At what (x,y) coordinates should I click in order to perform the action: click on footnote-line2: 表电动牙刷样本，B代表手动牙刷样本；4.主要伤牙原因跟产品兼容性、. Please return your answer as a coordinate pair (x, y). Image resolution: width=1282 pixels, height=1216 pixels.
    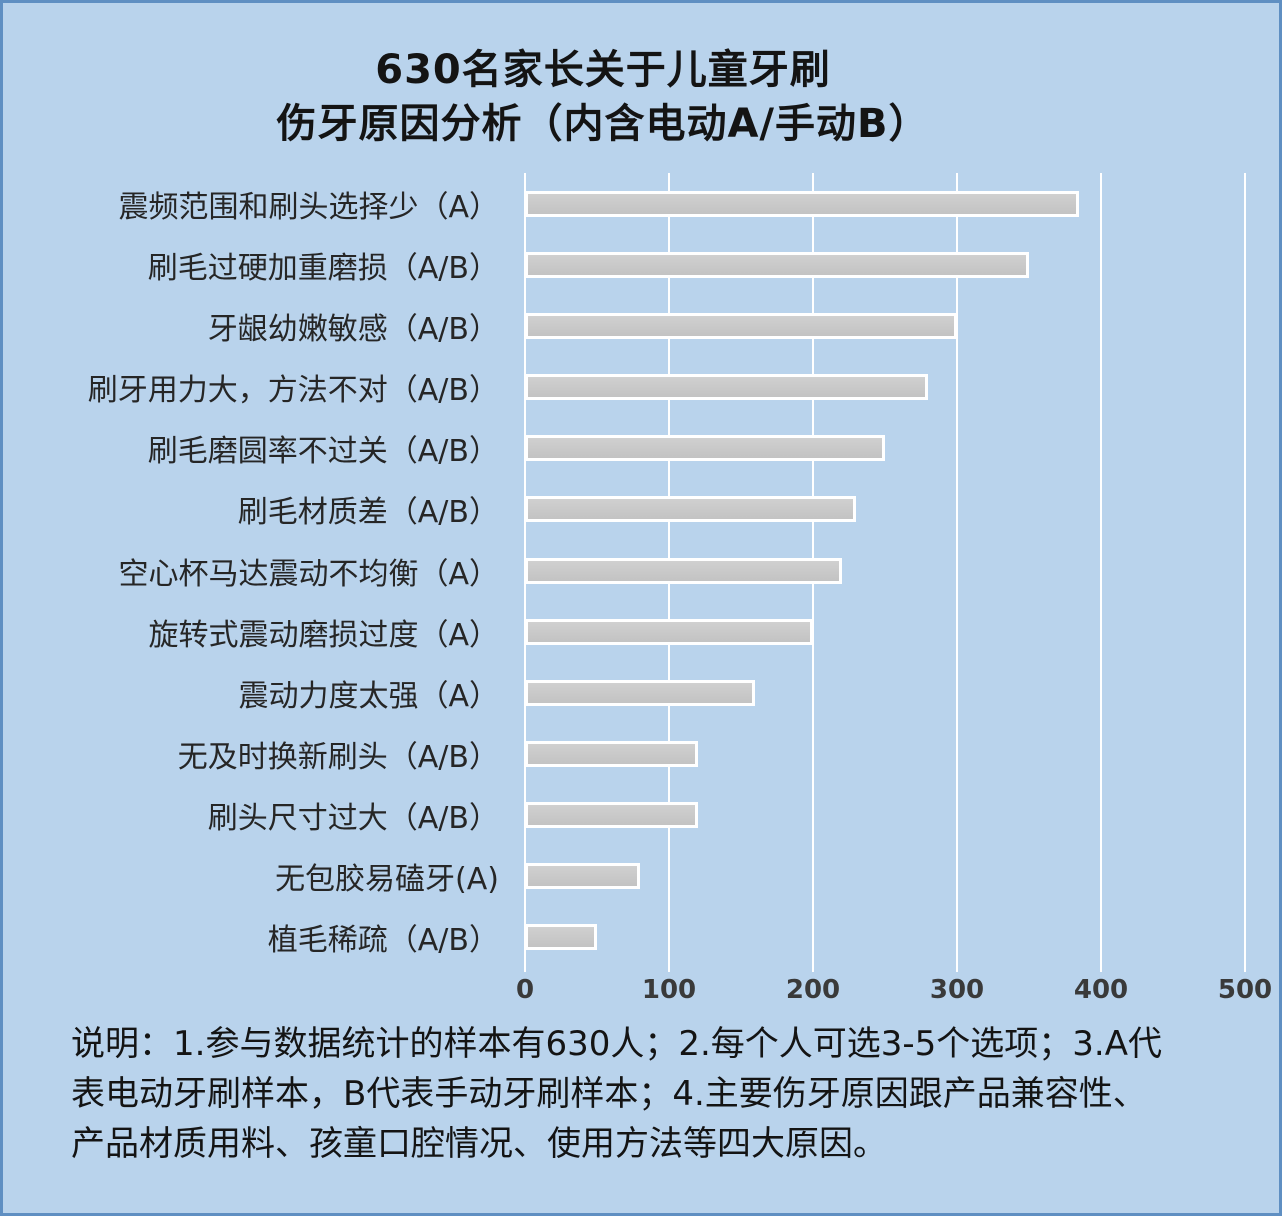
    Looking at the image, I should click on (609, 1094).